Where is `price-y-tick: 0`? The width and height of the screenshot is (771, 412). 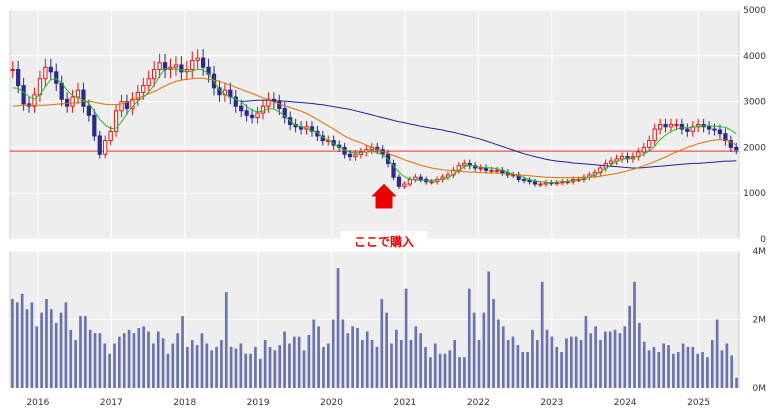 price-y-tick: 0 is located at coordinates (763, 240).